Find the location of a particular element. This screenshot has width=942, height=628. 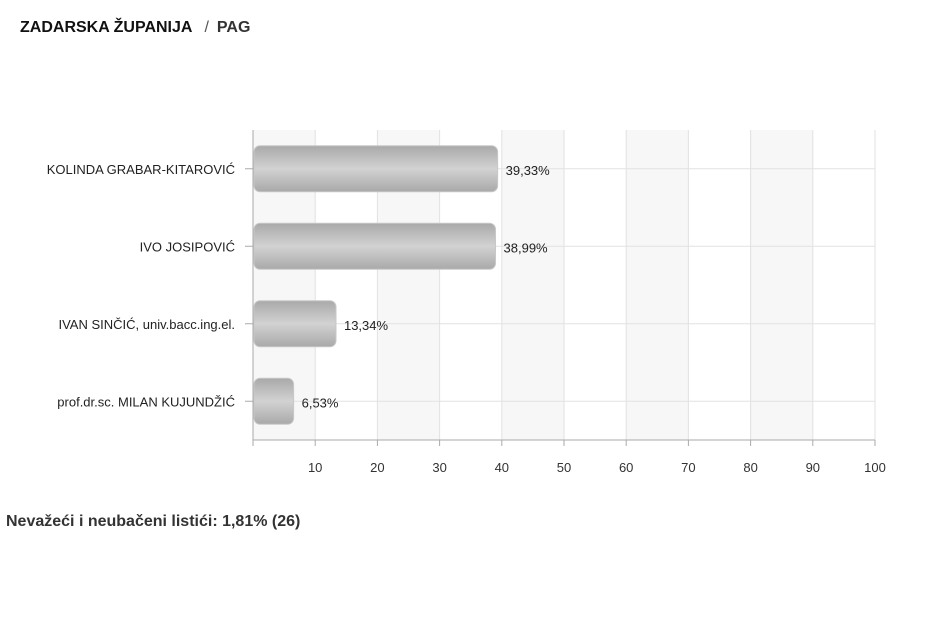

x-tick-label: 50 is located at coordinates (564, 467).